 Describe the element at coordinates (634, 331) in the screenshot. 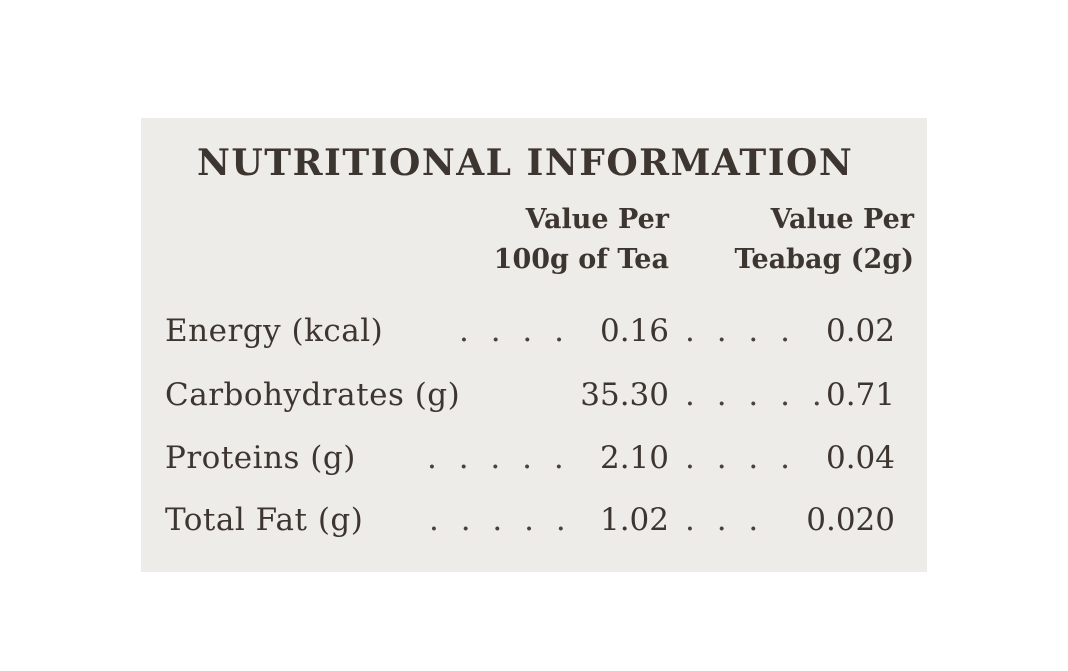

I see `value-per-100g: 0.16` at that location.